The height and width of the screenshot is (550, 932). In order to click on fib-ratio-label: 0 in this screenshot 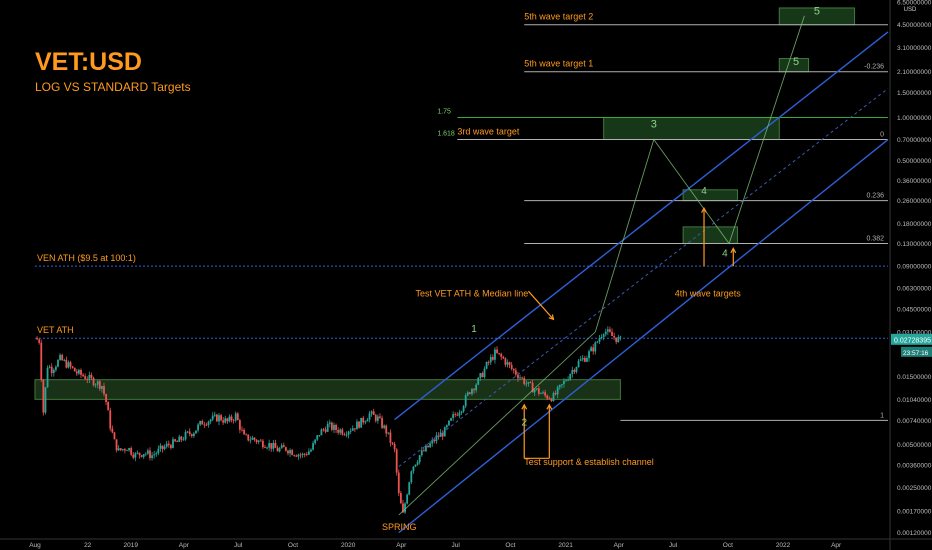, I will do `click(882, 135)`.